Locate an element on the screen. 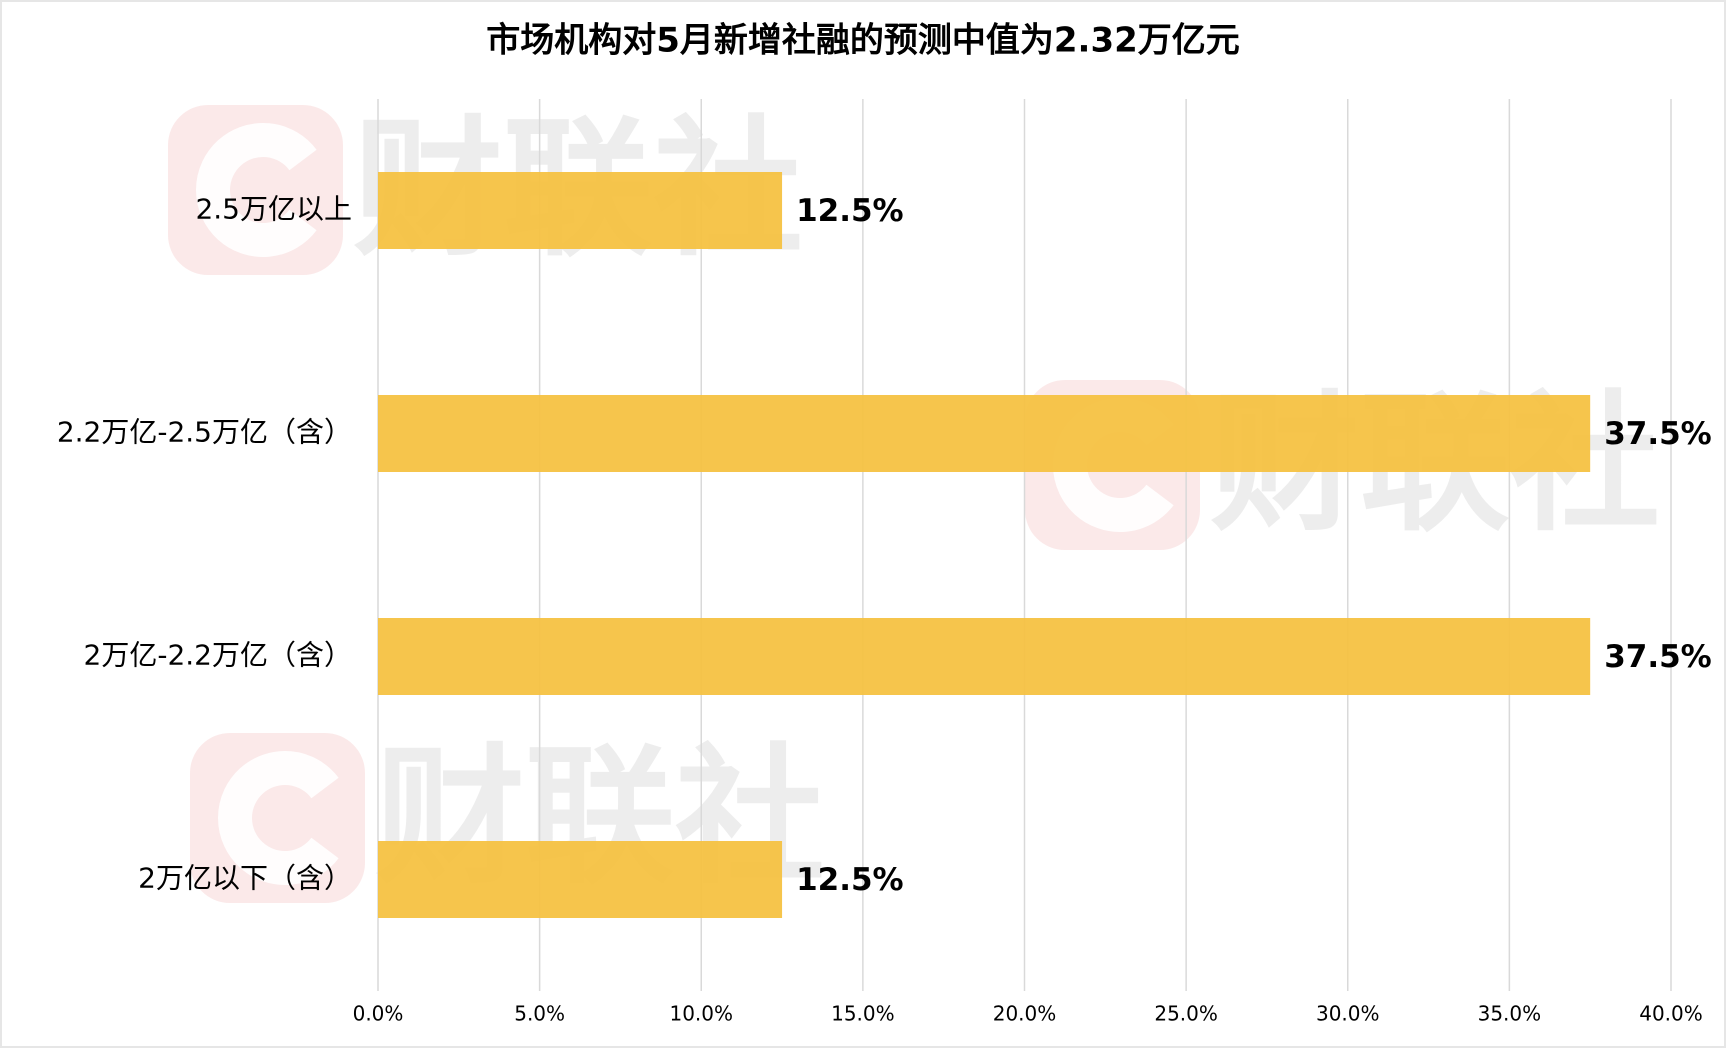 The image size is (1726, 1048). y-tick-label: 2万亿以下（含） is located at coordinates (245, 878).